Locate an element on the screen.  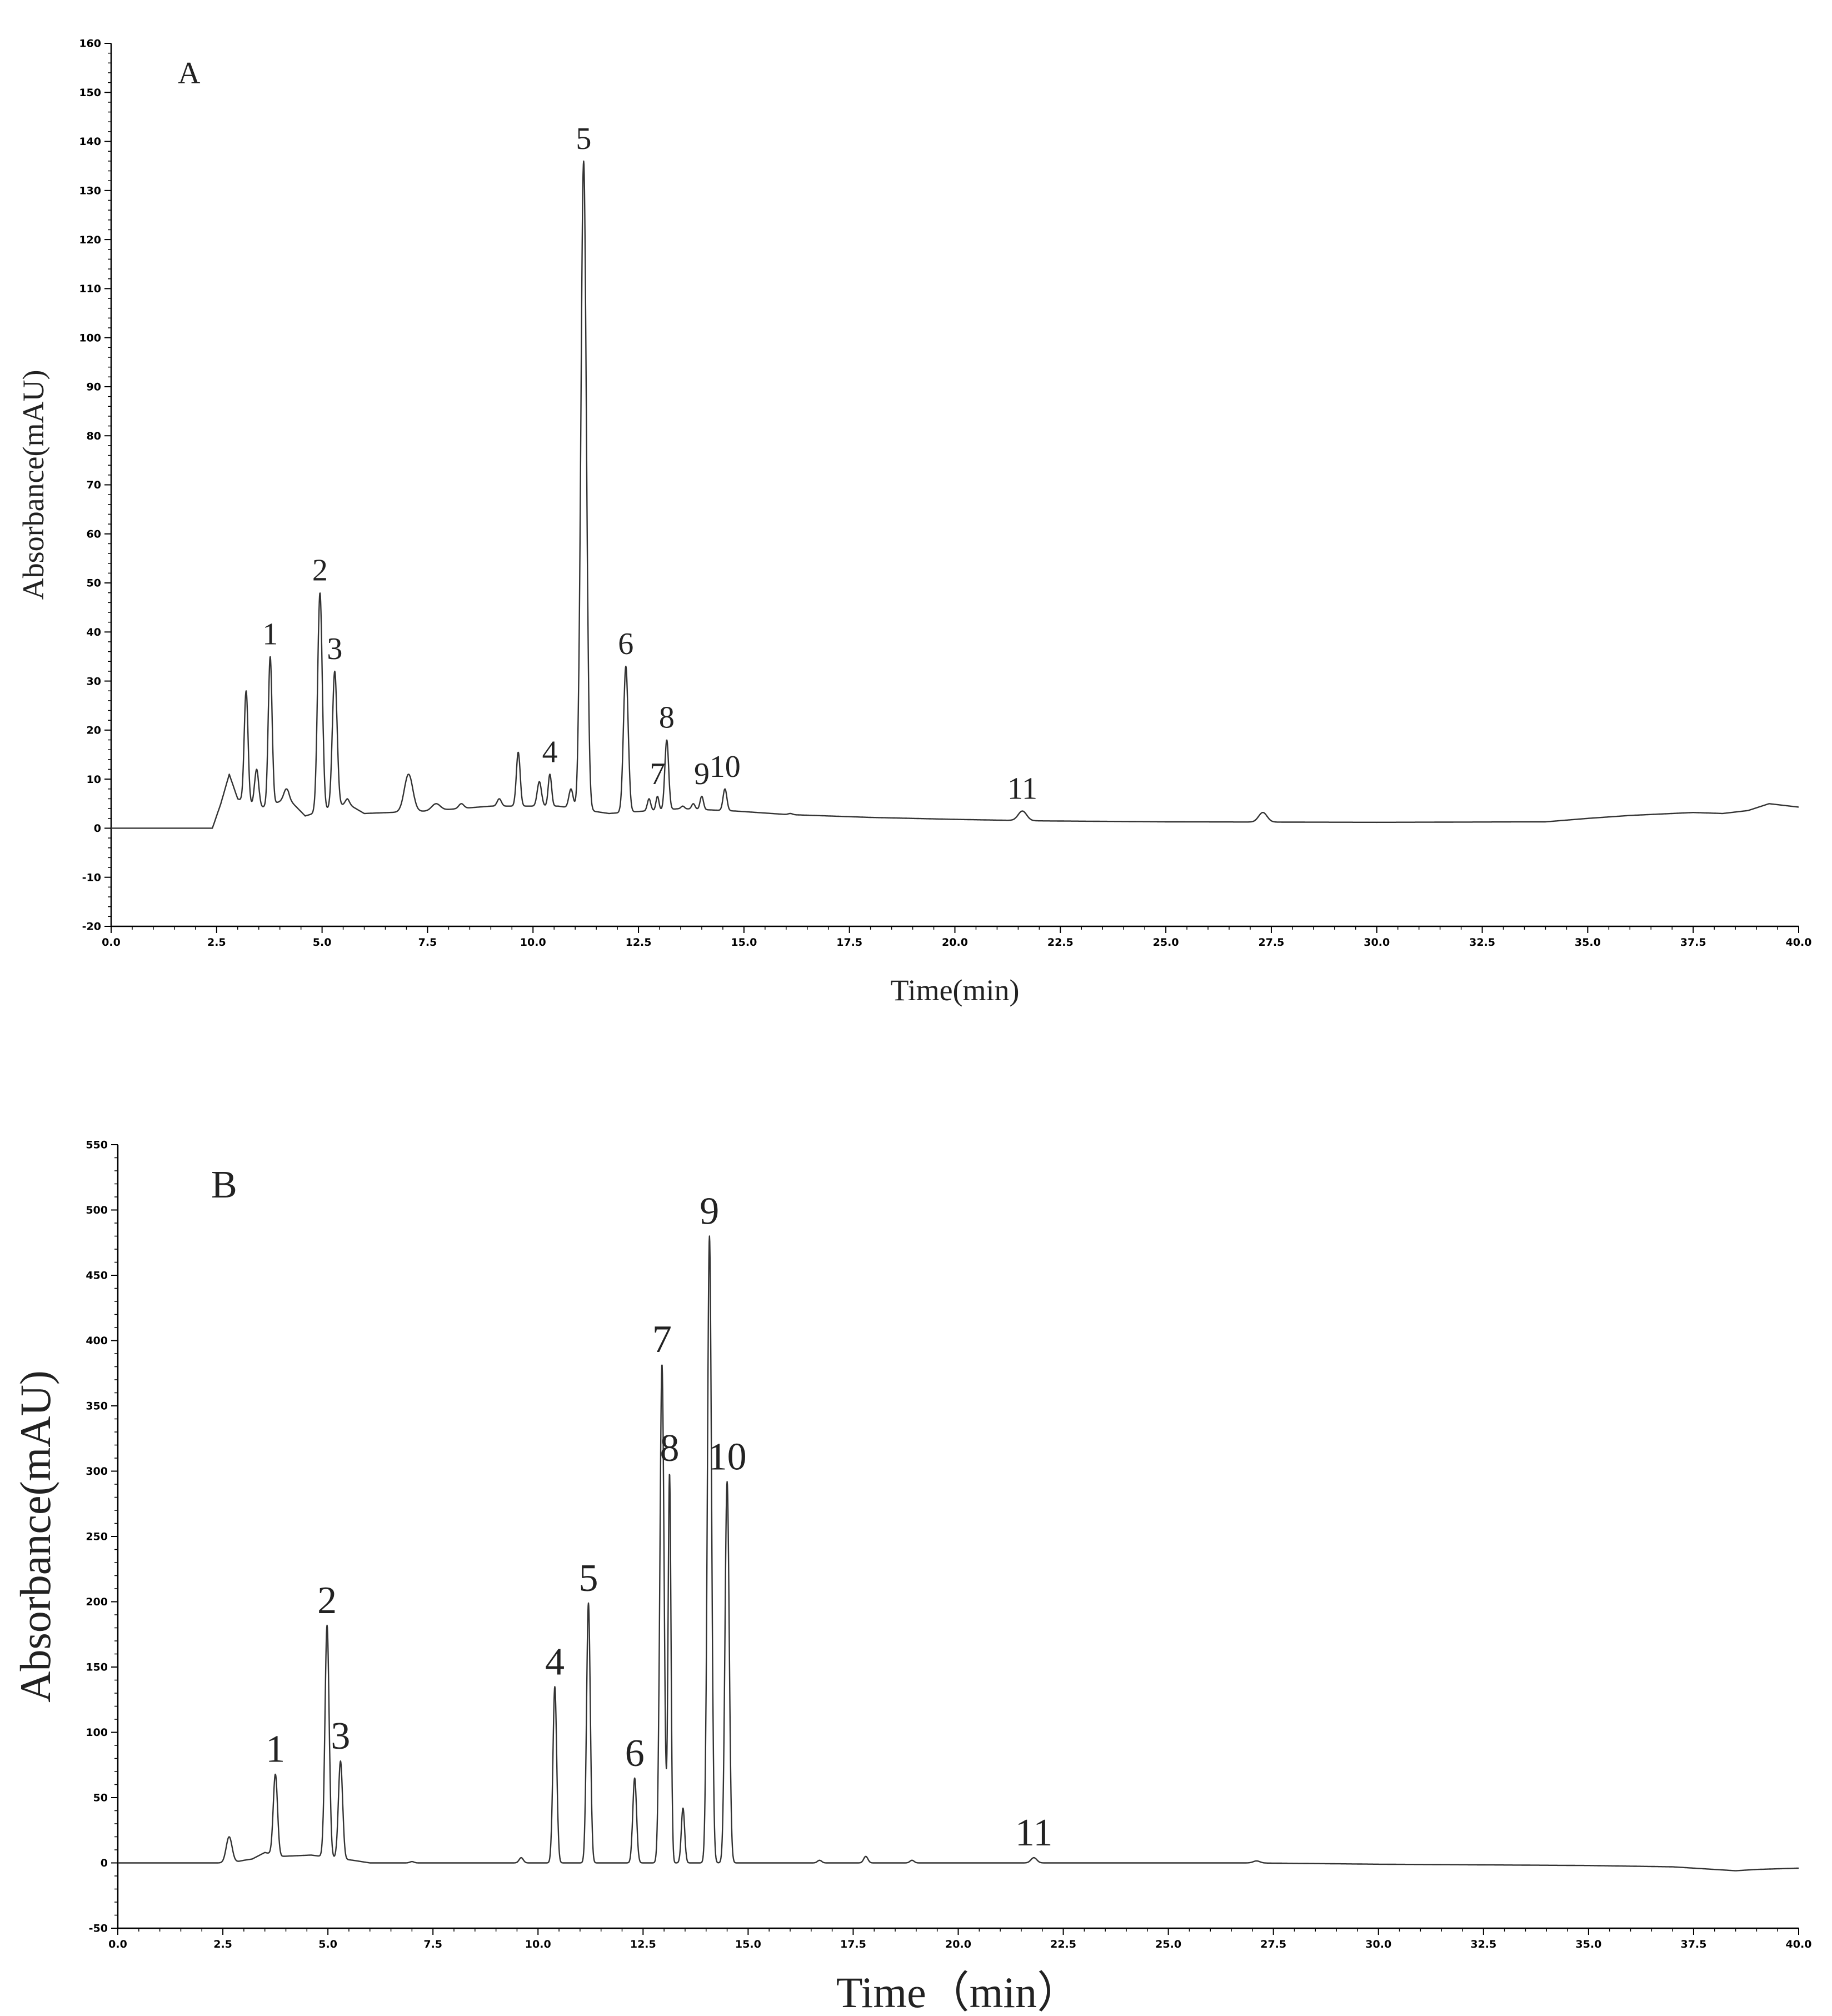
y-tick-label: 60 is located at coordinates (94, 534).